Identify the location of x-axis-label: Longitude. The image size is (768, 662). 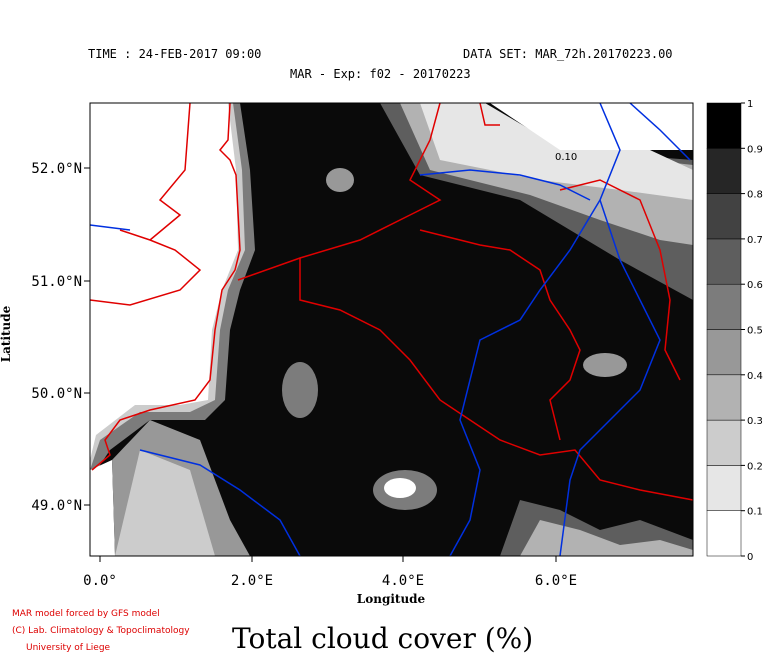
(391, 599).